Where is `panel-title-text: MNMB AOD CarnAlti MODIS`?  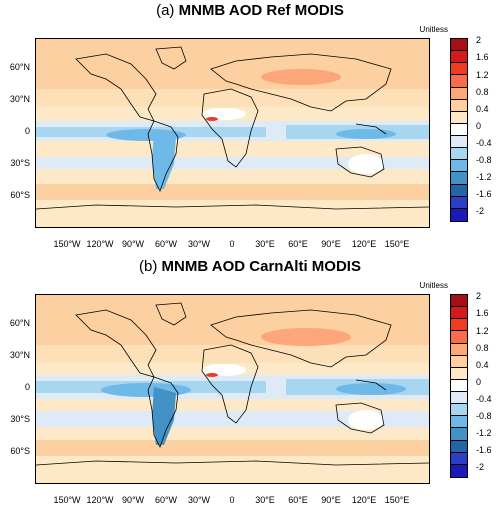 panel-title-text: MNMB AOD CarnAlti MODIS is located at coordinates (261, 266).